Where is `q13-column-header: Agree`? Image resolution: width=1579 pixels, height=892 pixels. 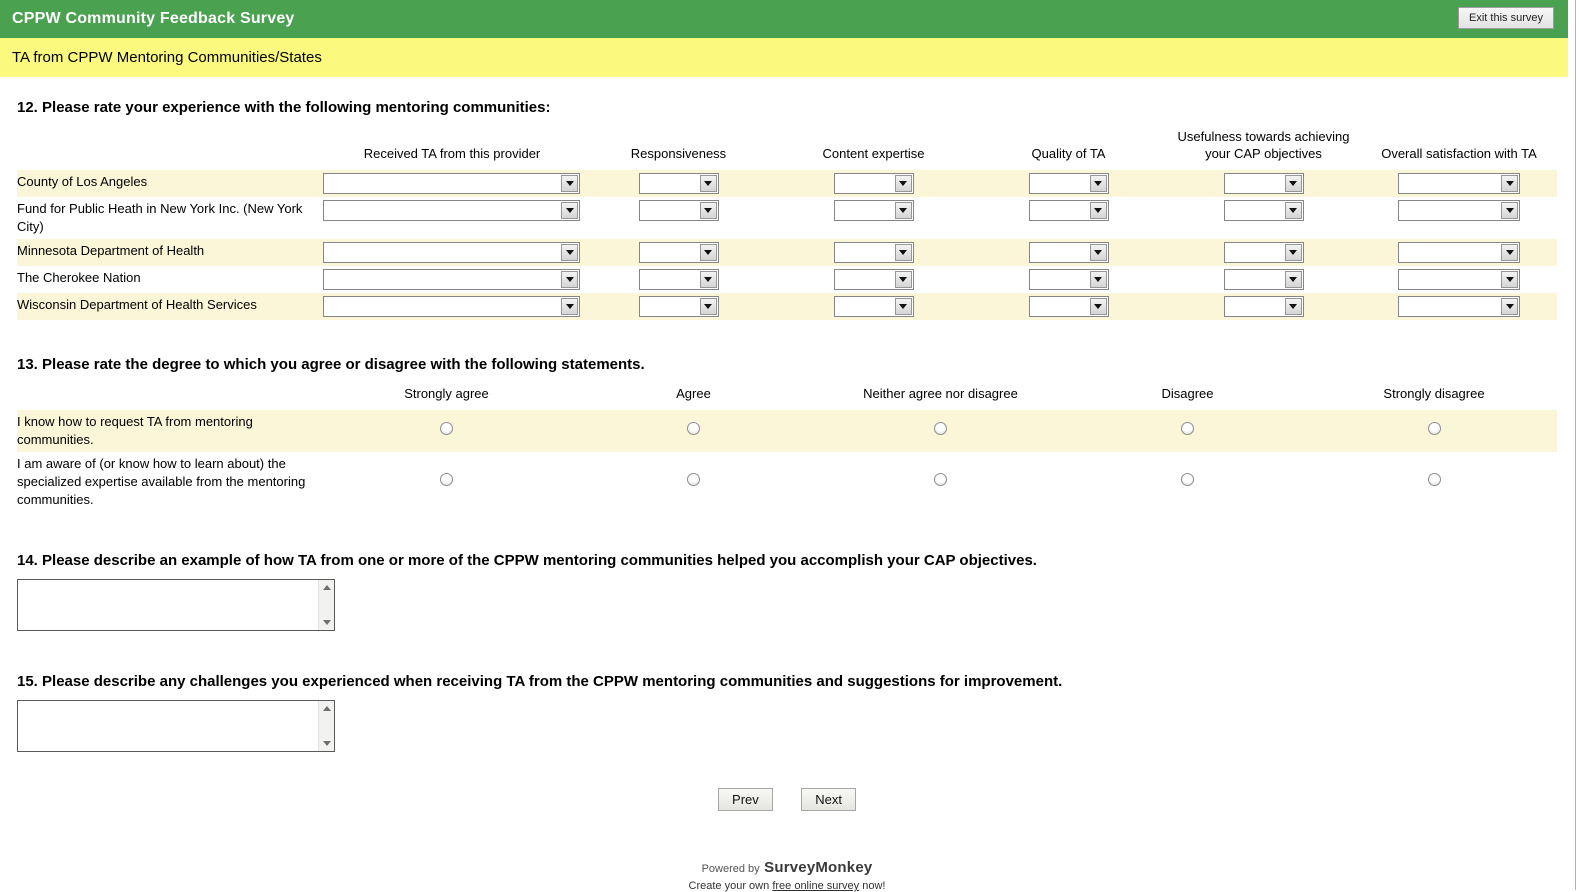 q13-column-header: Agree is located at coordinates (693, 393).